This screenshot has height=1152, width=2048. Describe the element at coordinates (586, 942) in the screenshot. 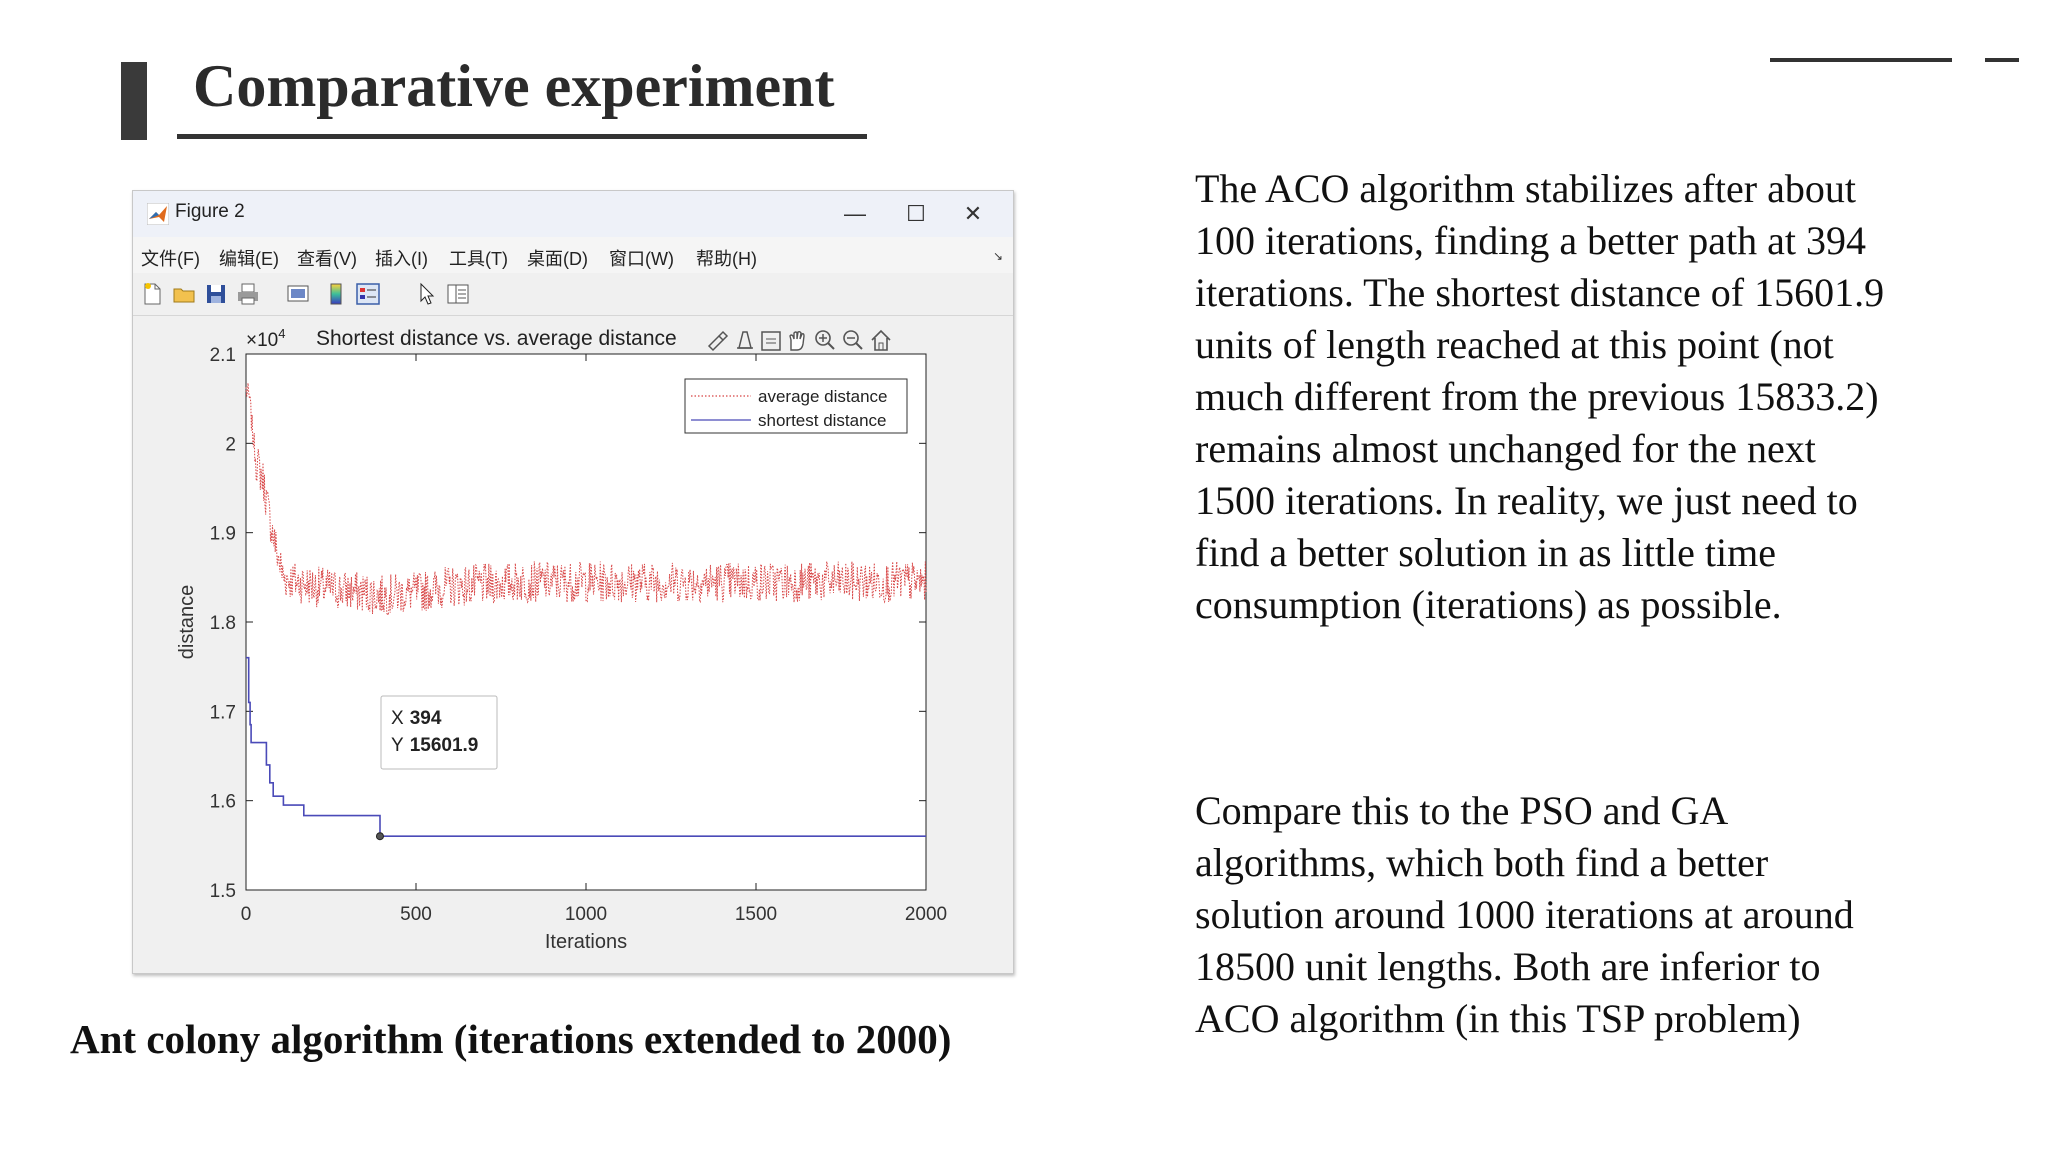

I see `x-axis-label: Iterations` at that location.